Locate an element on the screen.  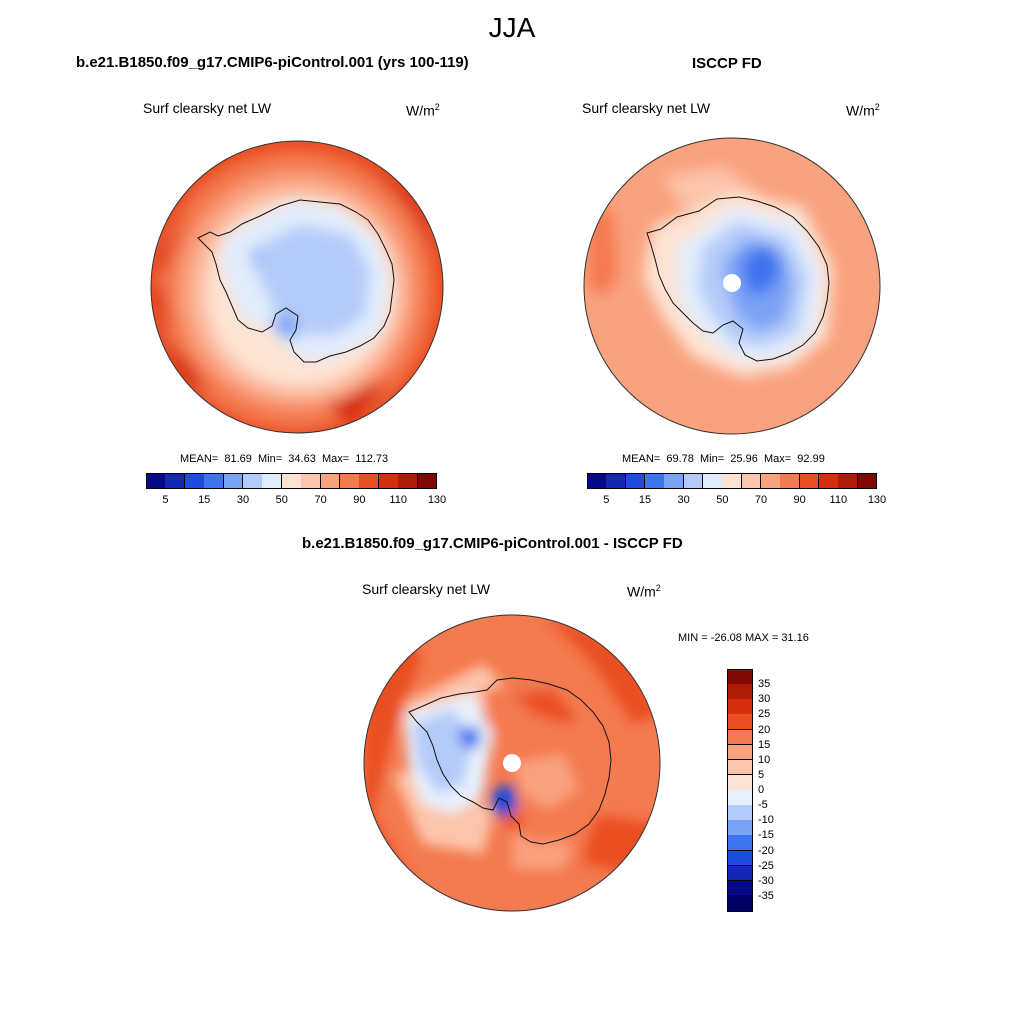
colorbar-model-tick-label: 130 is located at coordinates (437, 500).